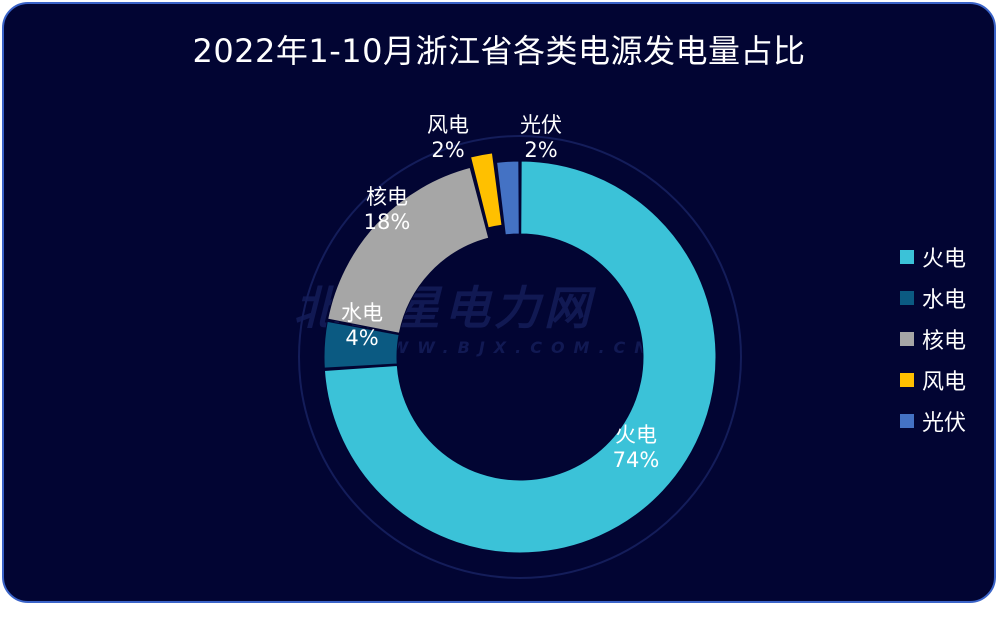  What do you see at coordinates (408, 250) in the screenshot?
I see `slice-nuclear` at bounding box center [408, 250].